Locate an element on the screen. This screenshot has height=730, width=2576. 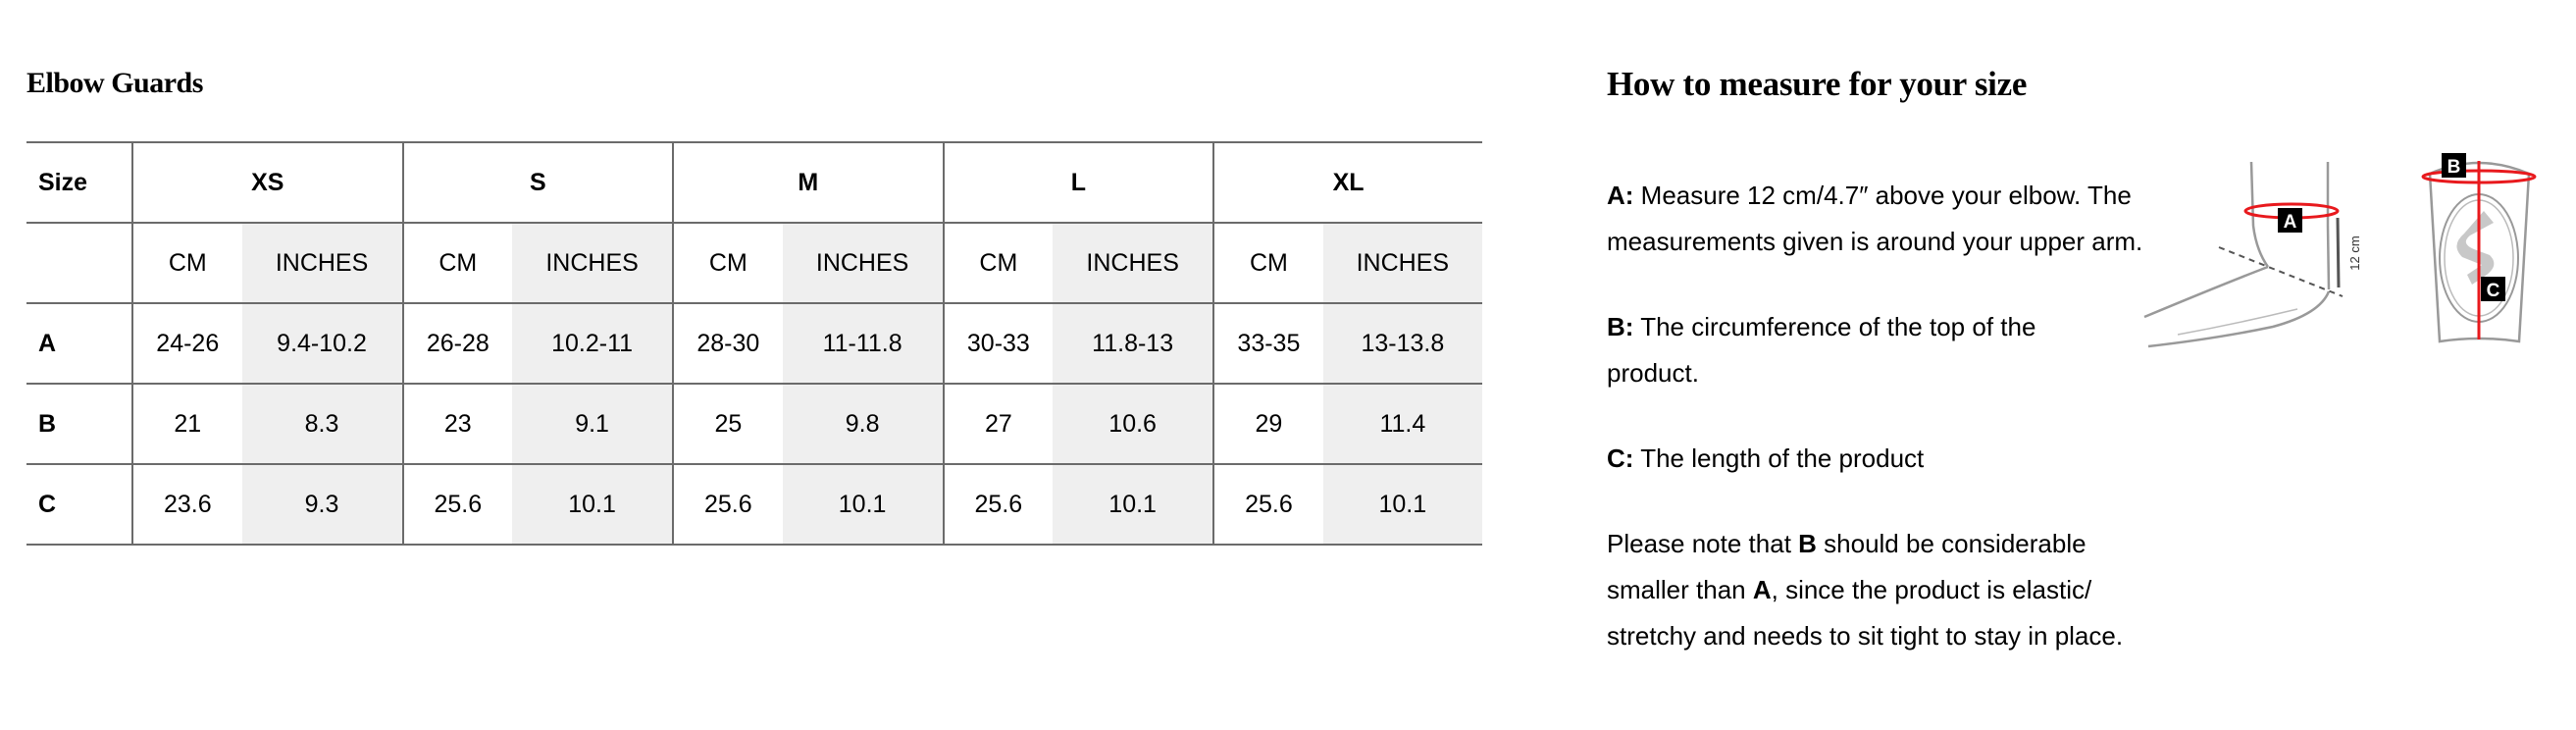
table-cell: 24-26 is located at coordinates (186, 344).